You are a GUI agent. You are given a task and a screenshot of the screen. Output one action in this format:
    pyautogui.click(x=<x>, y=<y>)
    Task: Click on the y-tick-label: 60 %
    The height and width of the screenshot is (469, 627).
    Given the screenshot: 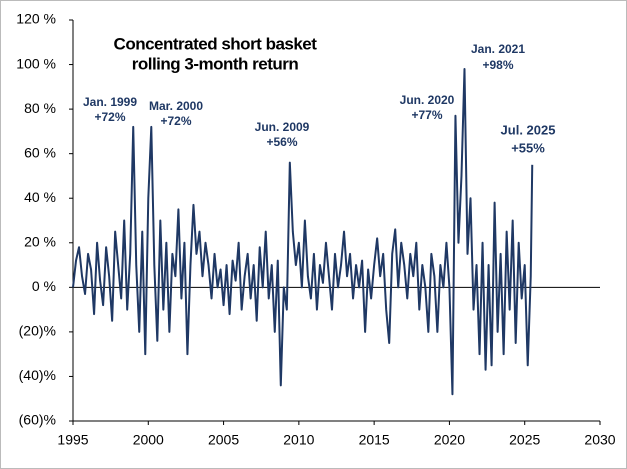 What is the action you would take?
    pyautogui.click(x=40, y=152)
    